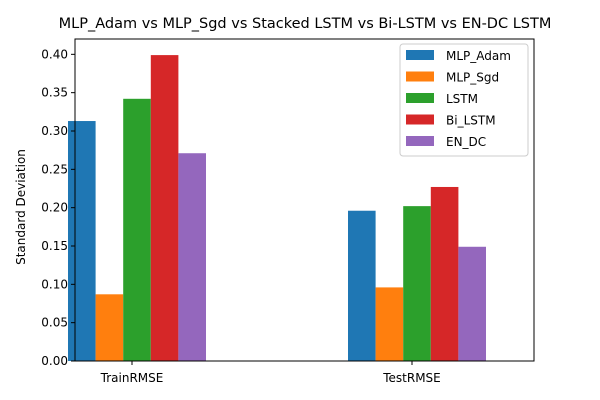 This screenshot has width=600, height=400. What do you see at coordinates (109, 327) in the screenshot?
I see `bar-mlp-sgd-trainrmse` at bounding box center [109, 327].